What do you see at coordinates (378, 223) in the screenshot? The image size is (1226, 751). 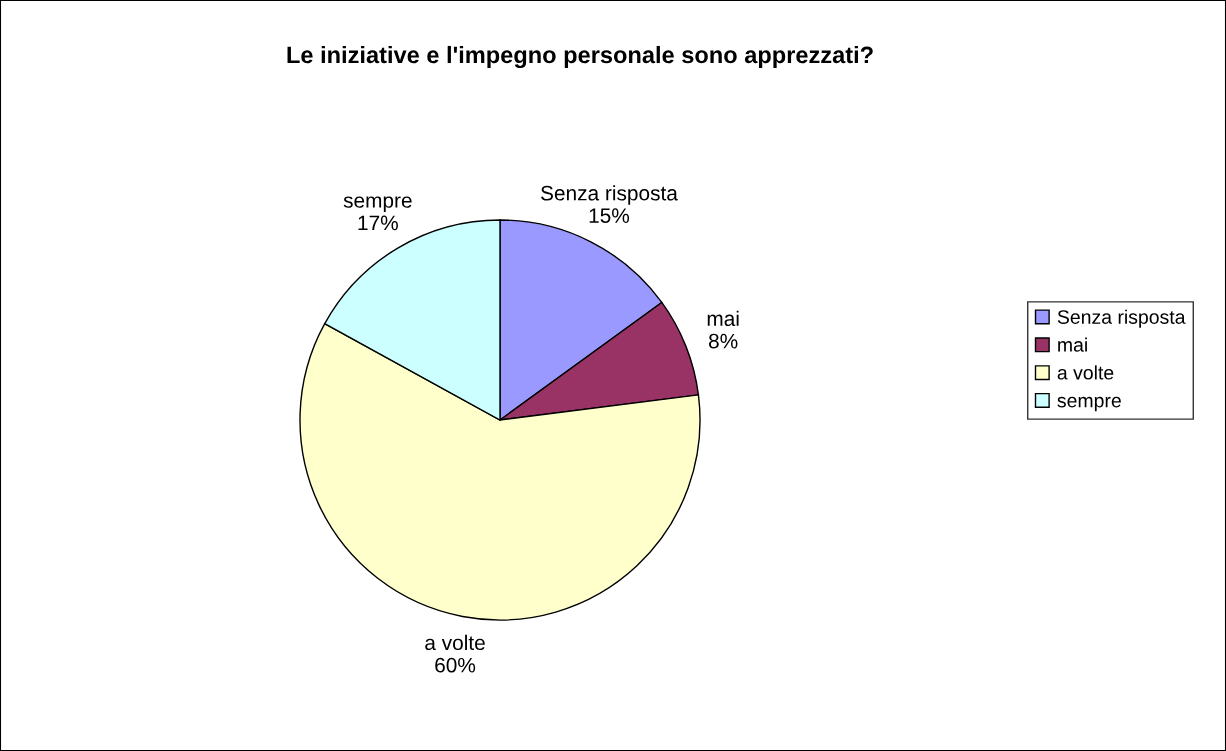 I see `data-label: 17%` at bounding box center [378, 223].